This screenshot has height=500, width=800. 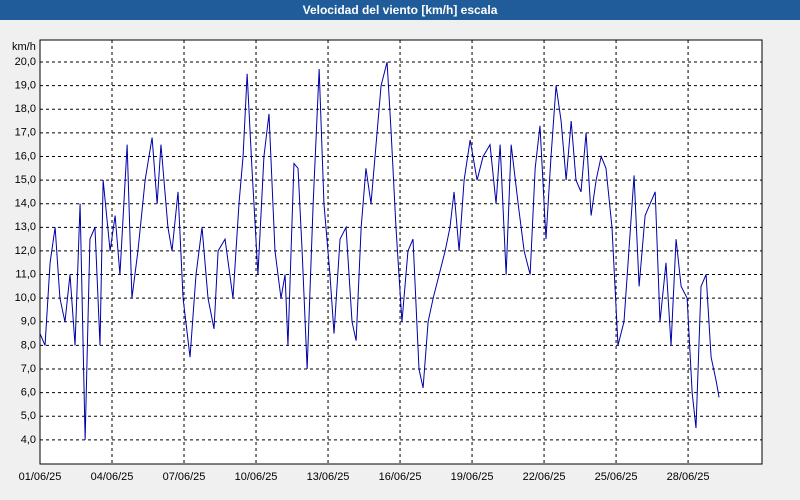 I want to click on x-tick-label: 28/06/25, so click(x=688, y=477).